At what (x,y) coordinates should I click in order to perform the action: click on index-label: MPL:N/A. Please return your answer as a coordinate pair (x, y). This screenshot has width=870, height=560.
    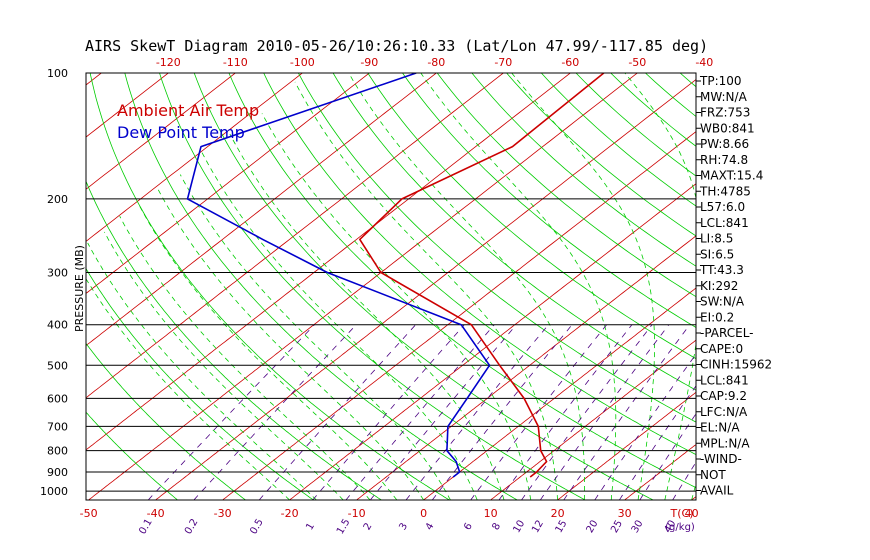
    Looking at the image, I should click on (725, 443).